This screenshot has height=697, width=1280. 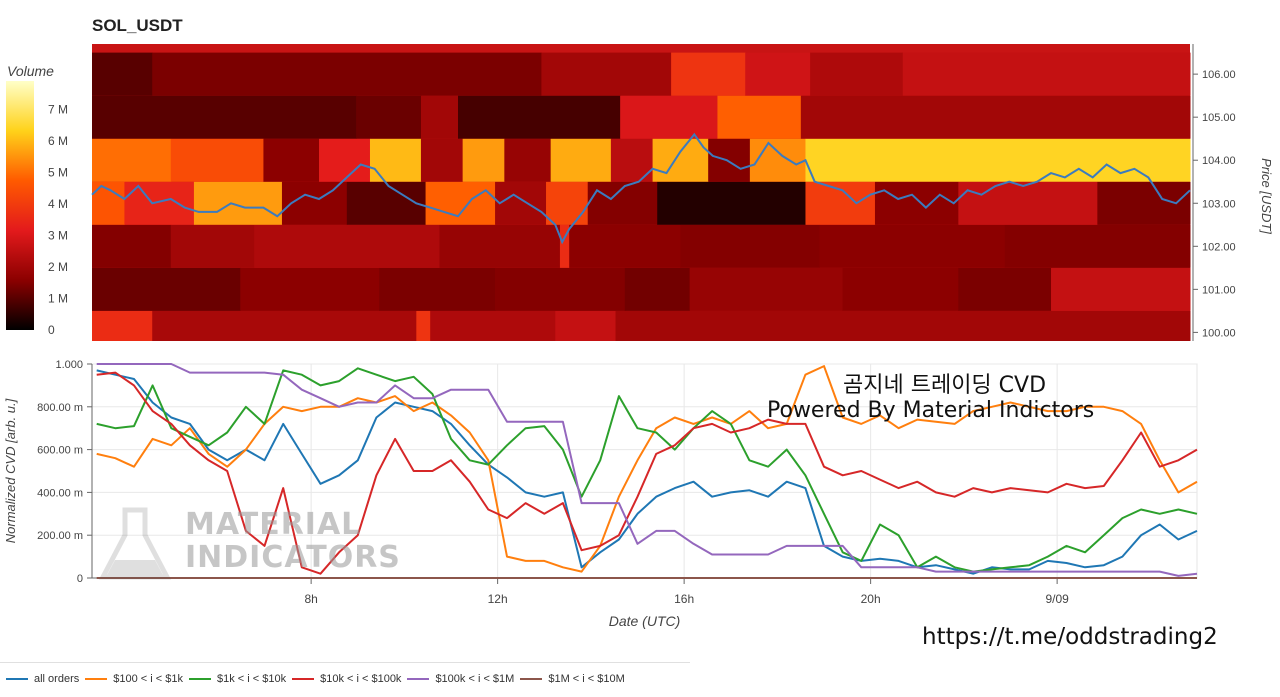 What do you see at coordinates (1070, 637) in the screenshot?
I see `telegram-url: https://t.me/oddstrading2` at bounding box center [1070, 637].